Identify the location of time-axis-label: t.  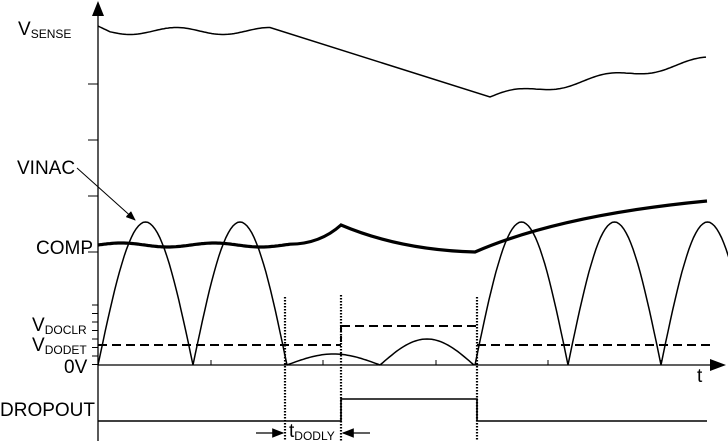
(700, 376).